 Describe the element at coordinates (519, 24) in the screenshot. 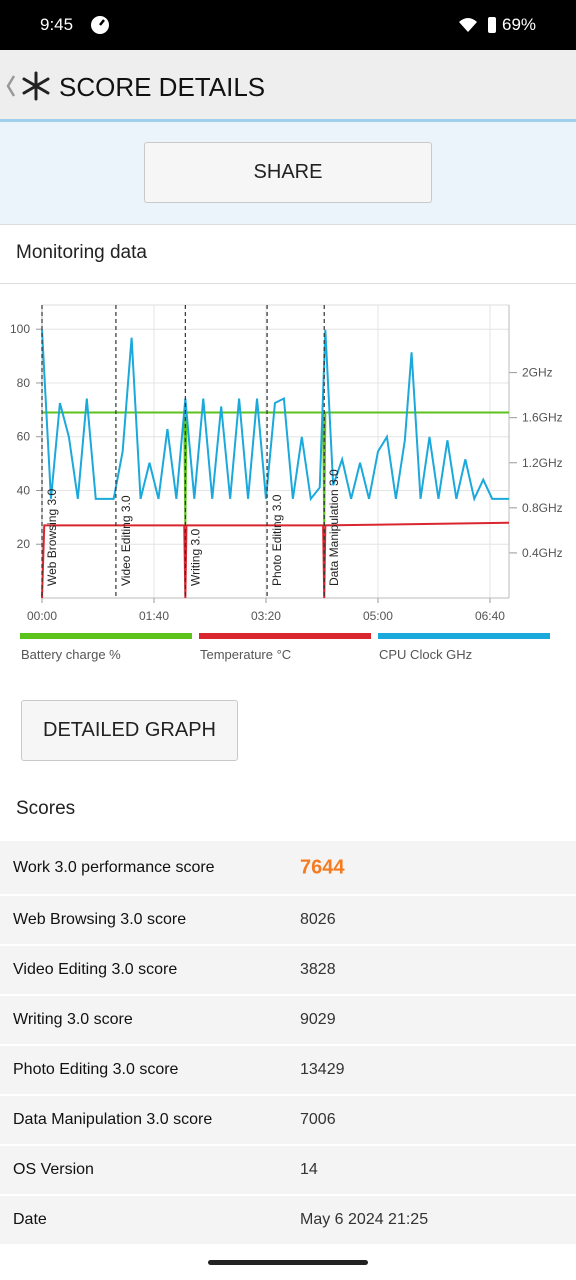

I see `battery-level: 69%` at that location.